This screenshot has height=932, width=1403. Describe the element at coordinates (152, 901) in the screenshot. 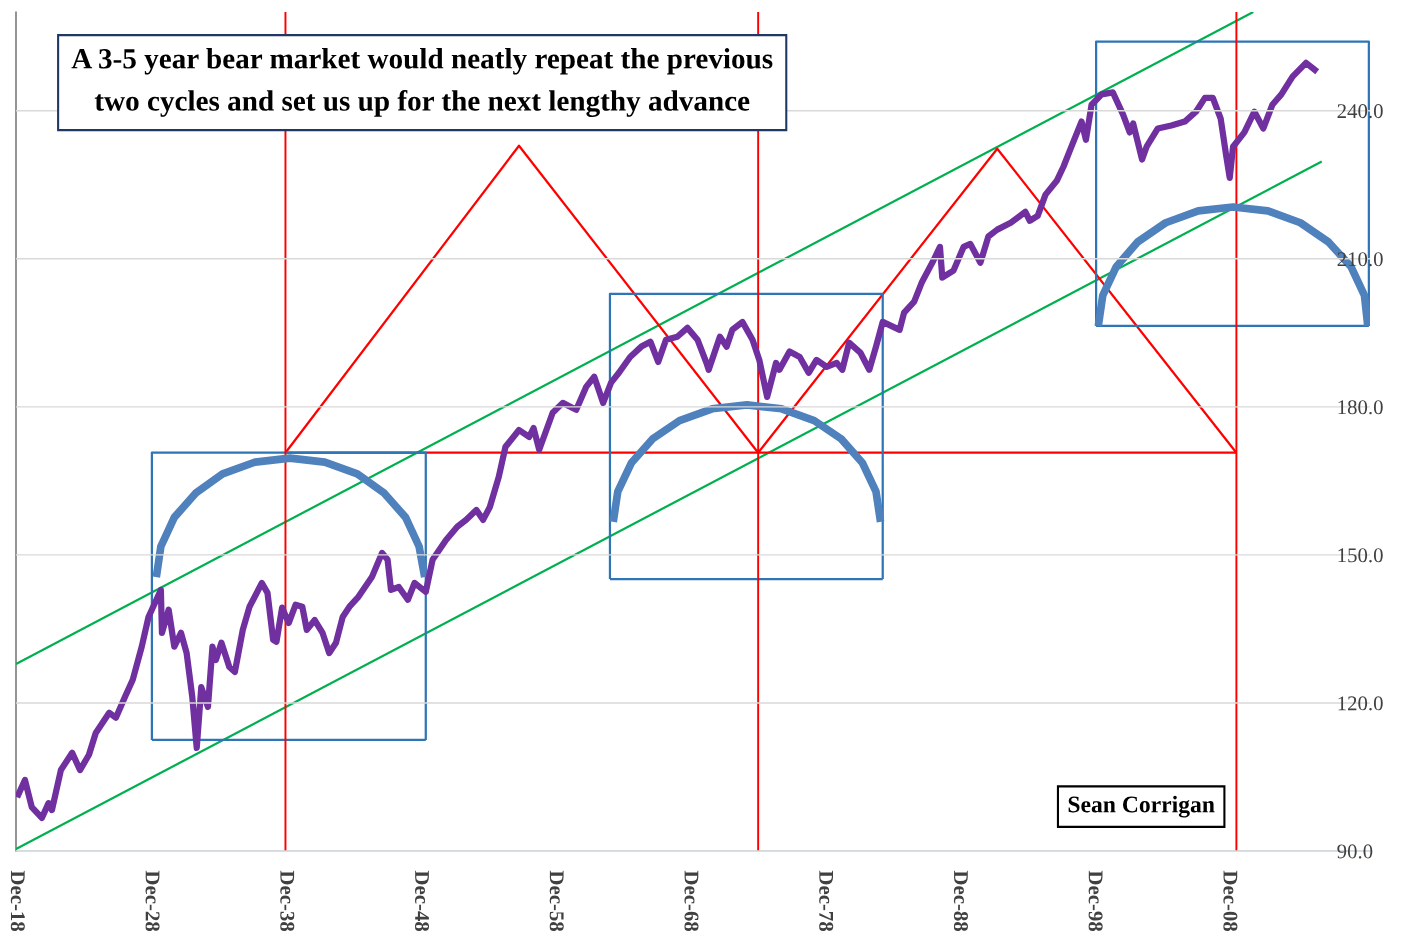

I see `x-tick-label: Dec-28` at that location.